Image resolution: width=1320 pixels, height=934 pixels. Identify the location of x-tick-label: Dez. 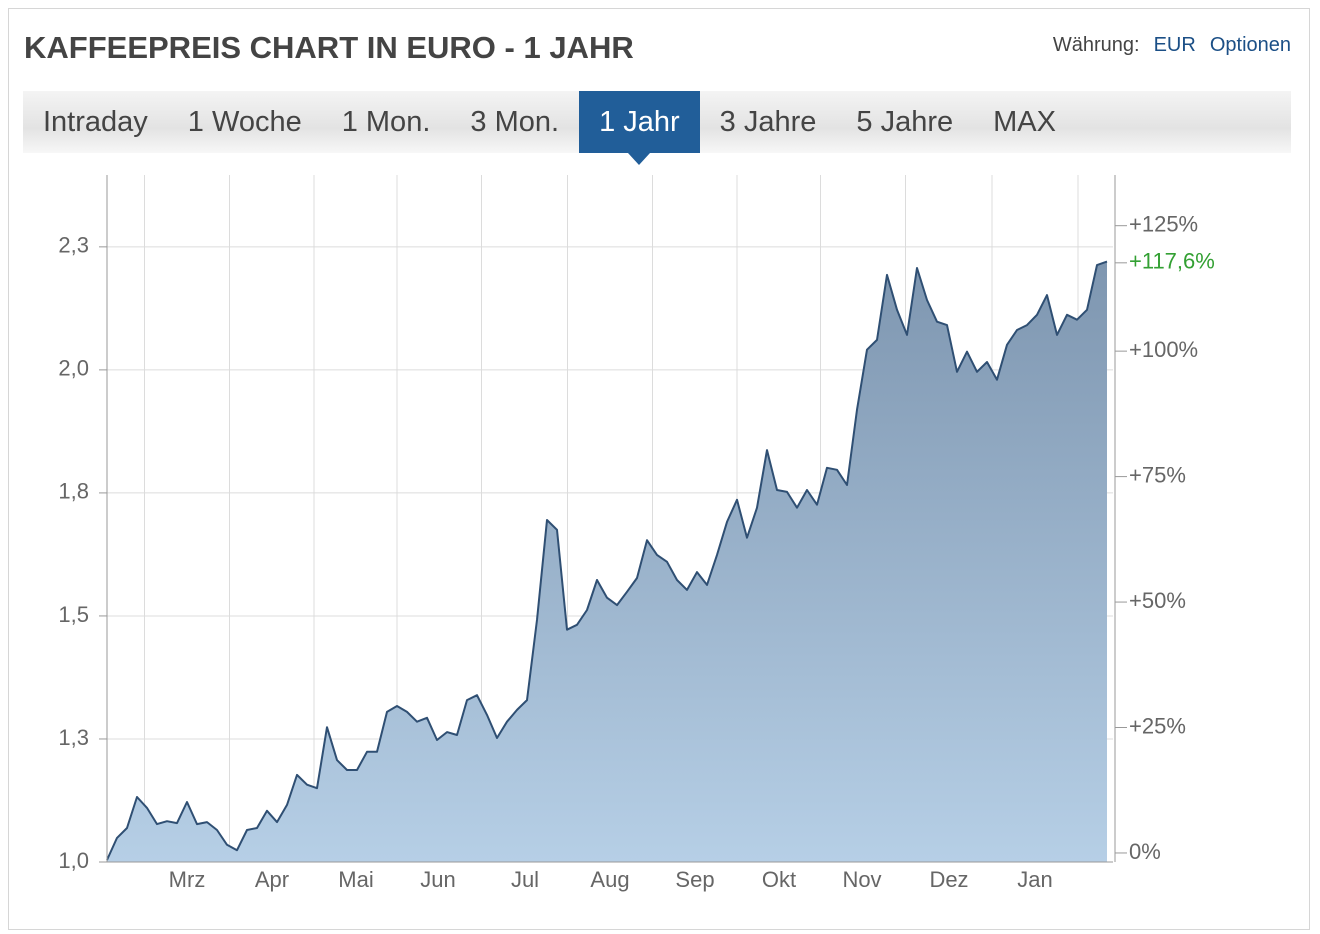
(948, 879).